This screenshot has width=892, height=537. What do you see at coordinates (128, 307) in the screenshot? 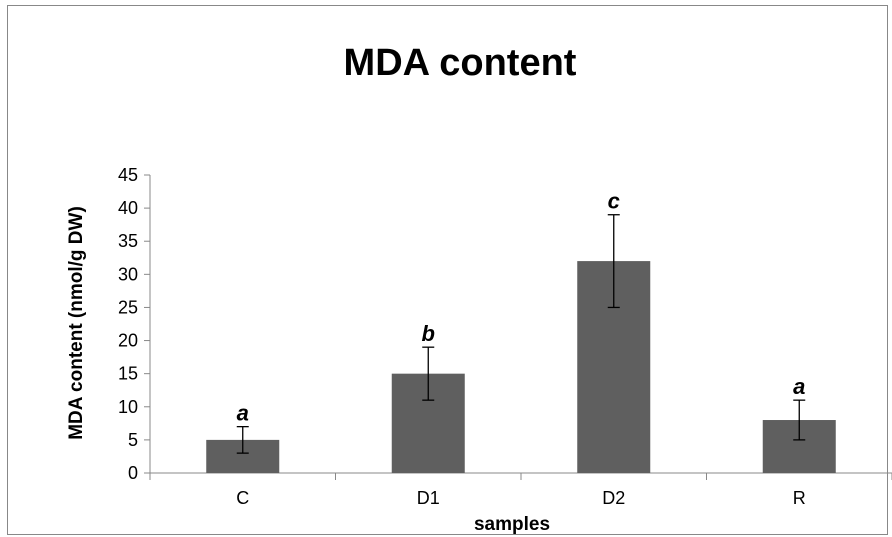
I see `y-tick-label: 25` at bounding box center [128, 307].